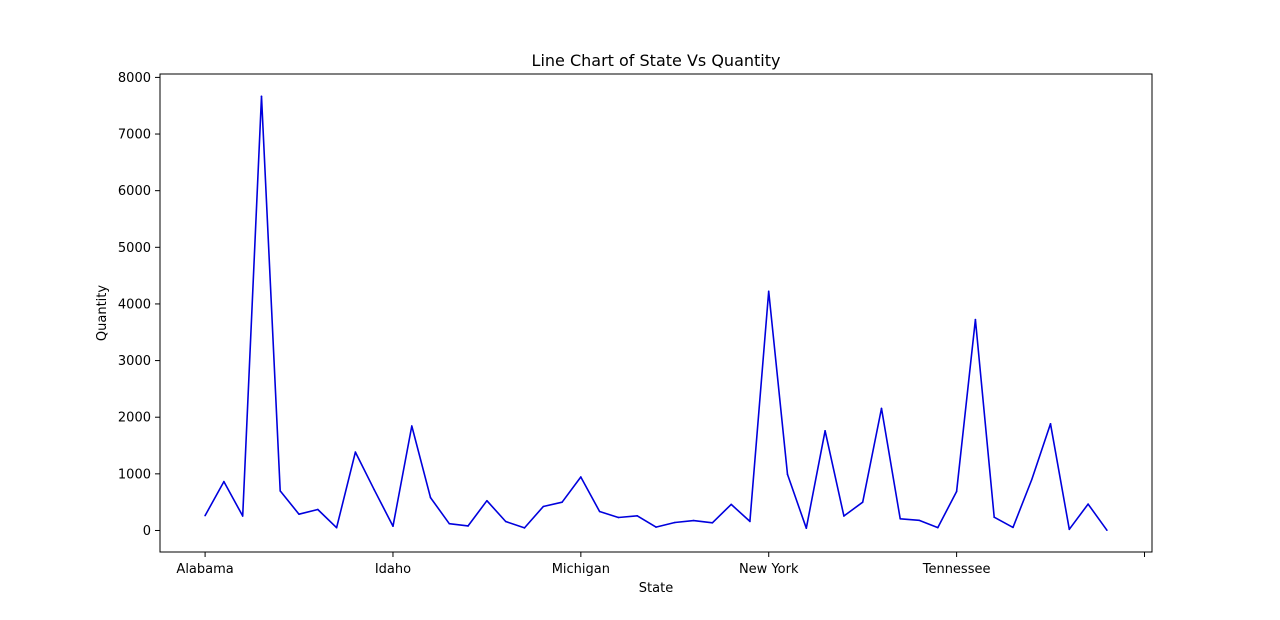 The image size is (1280, 620). What do you see at coordinates (134, 248) in the screenshot?
I see `y-tick-label: 5000` at bounding box center [134, 248].